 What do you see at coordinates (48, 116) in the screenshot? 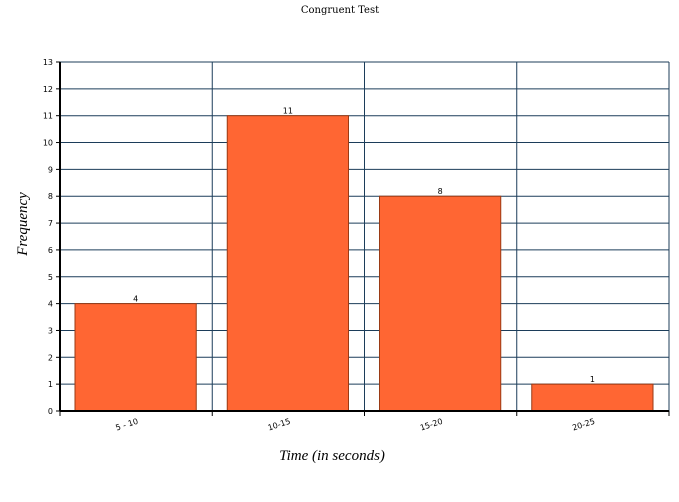
I see `y-tick-label: 11` at bounding box center [48, 116].